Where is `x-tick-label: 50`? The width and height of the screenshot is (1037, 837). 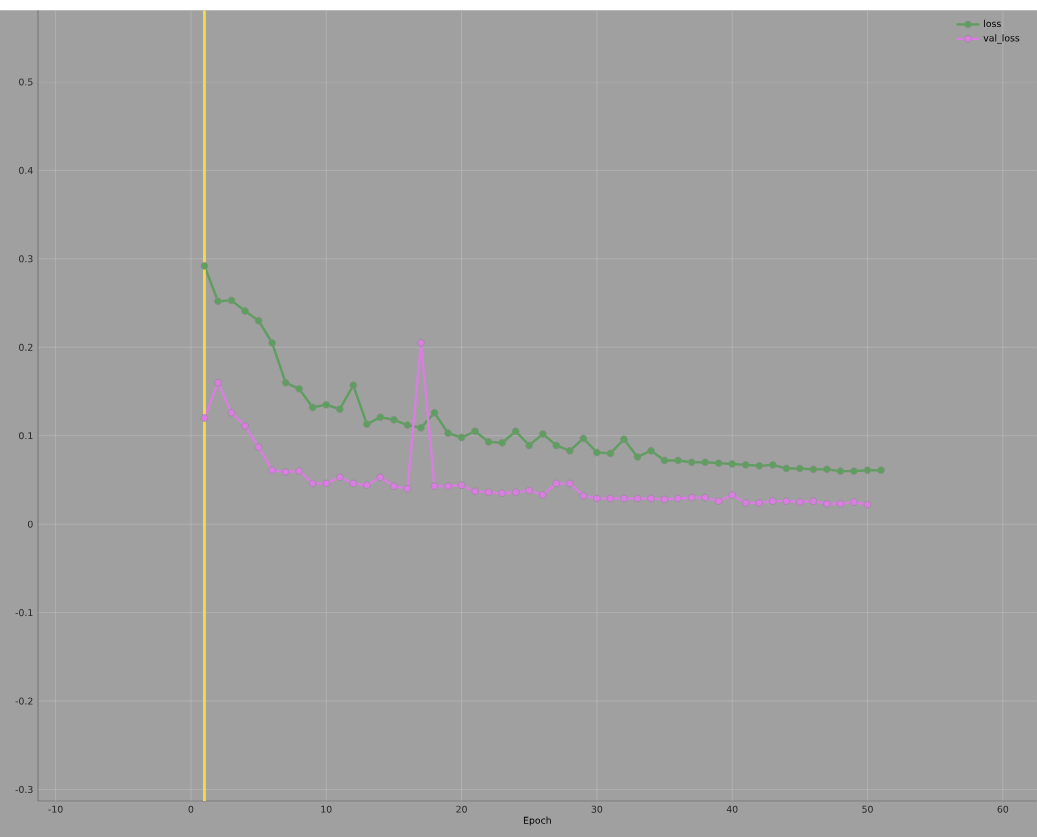 x-tick-label: 50 is located at coordinates (867, 809).